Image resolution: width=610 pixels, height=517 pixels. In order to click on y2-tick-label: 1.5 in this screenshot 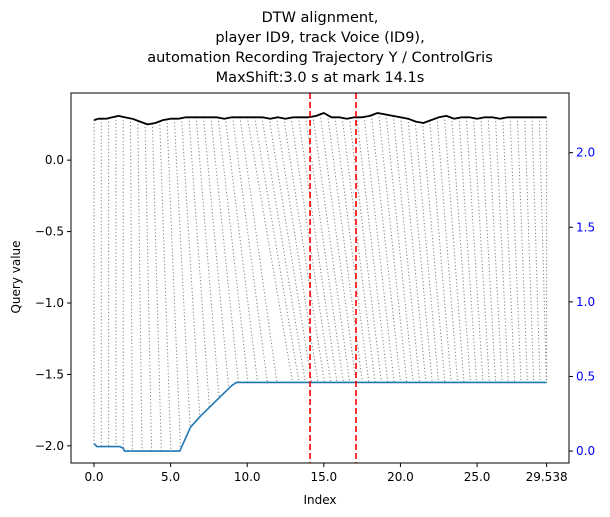, I will do `click(585, 227)`.